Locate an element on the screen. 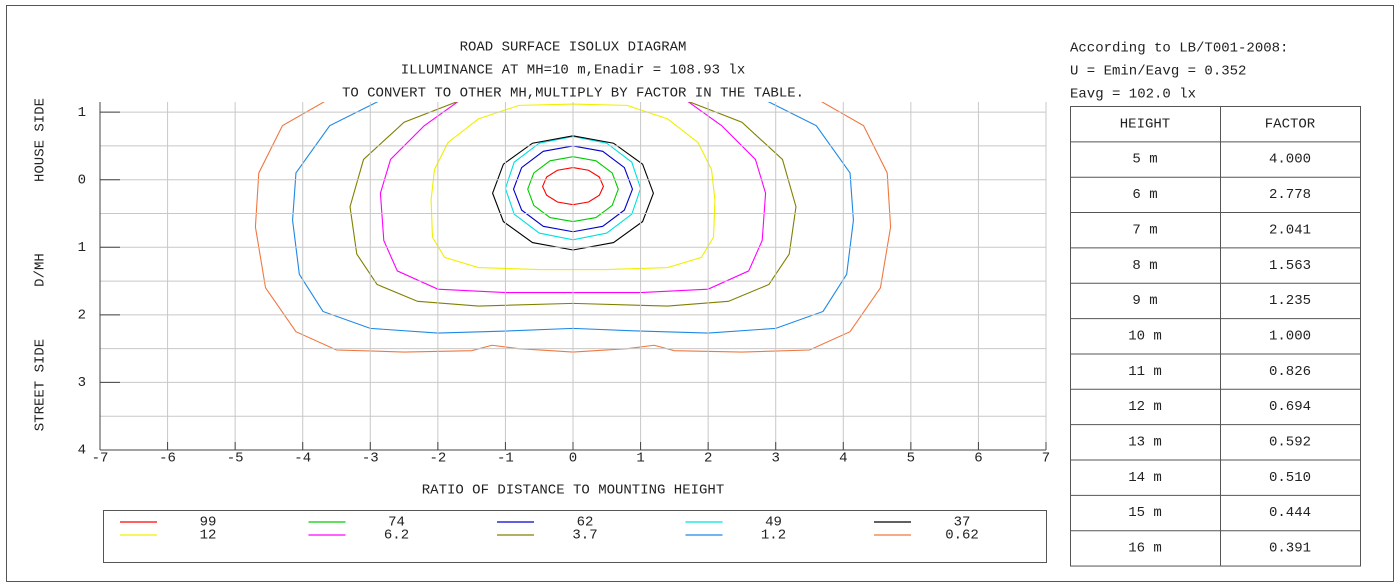 This screenshot has width=1399, height=587. x-tick-label: -4 is located at coordinates (302, 459).